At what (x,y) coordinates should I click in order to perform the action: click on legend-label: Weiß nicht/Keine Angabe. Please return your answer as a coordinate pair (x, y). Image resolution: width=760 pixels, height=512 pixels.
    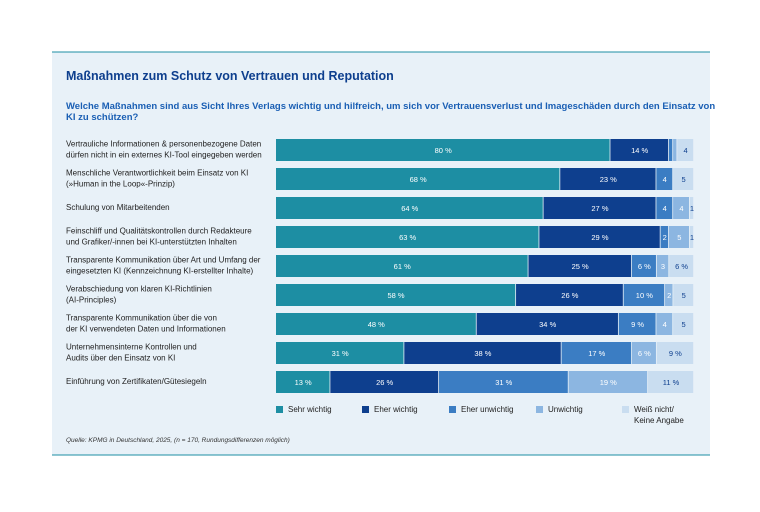
    Looking at the image, I should click on (659, 415).